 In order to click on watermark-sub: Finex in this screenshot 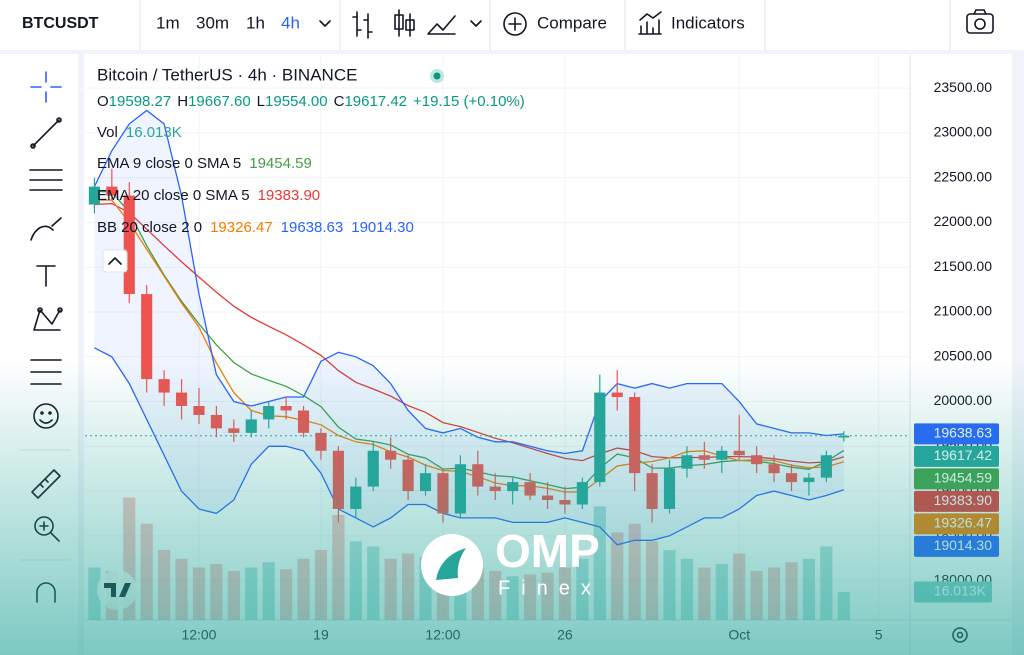, I will do `click(550, 588)`.